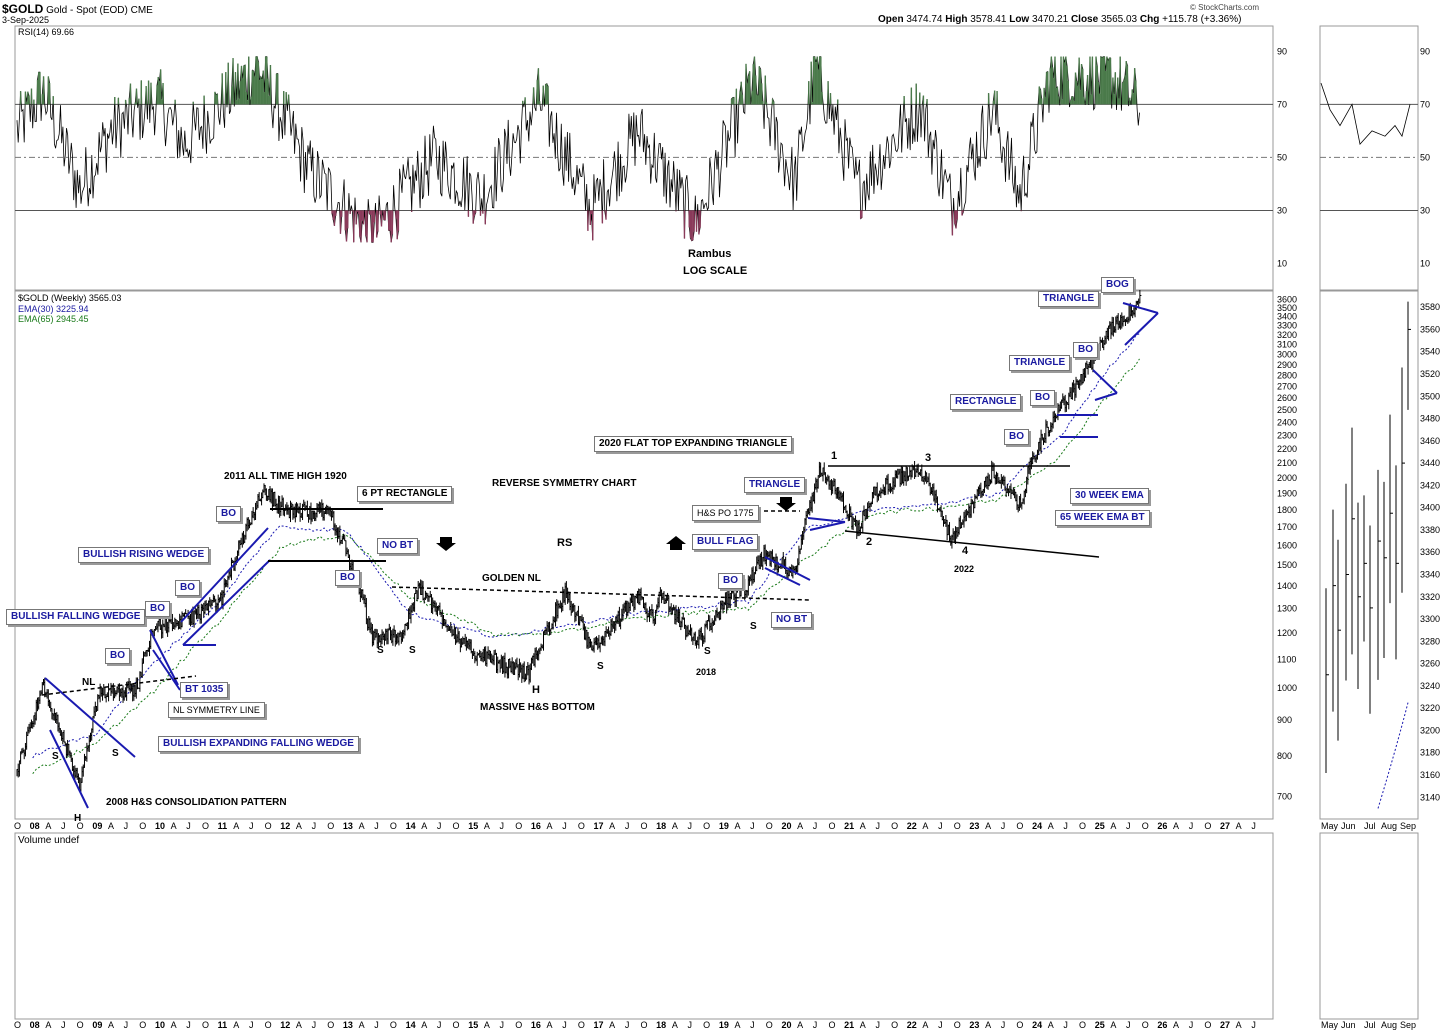  What do you see at coordinates (1430, 441) in the screenshot?
I see `daily-price-tick-label: 3460` at bounding box center [1430, 441].